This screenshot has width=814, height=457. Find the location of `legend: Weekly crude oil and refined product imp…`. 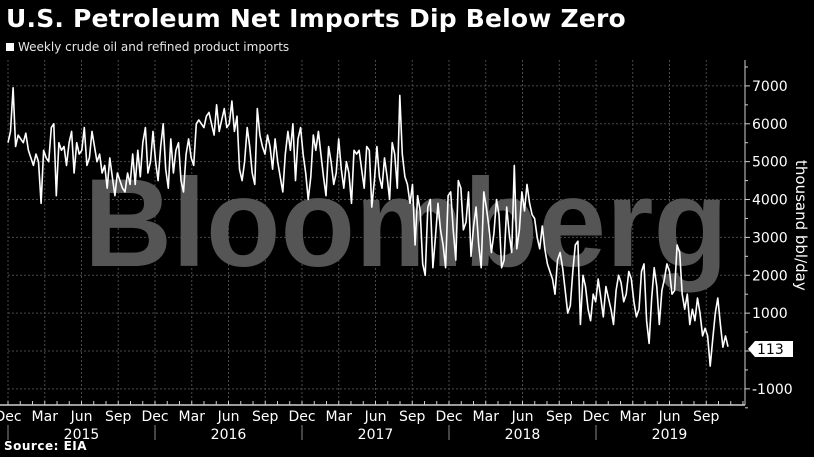

legend: Weekly crude oil and refined product imp… is located at coordinates (147, 47).